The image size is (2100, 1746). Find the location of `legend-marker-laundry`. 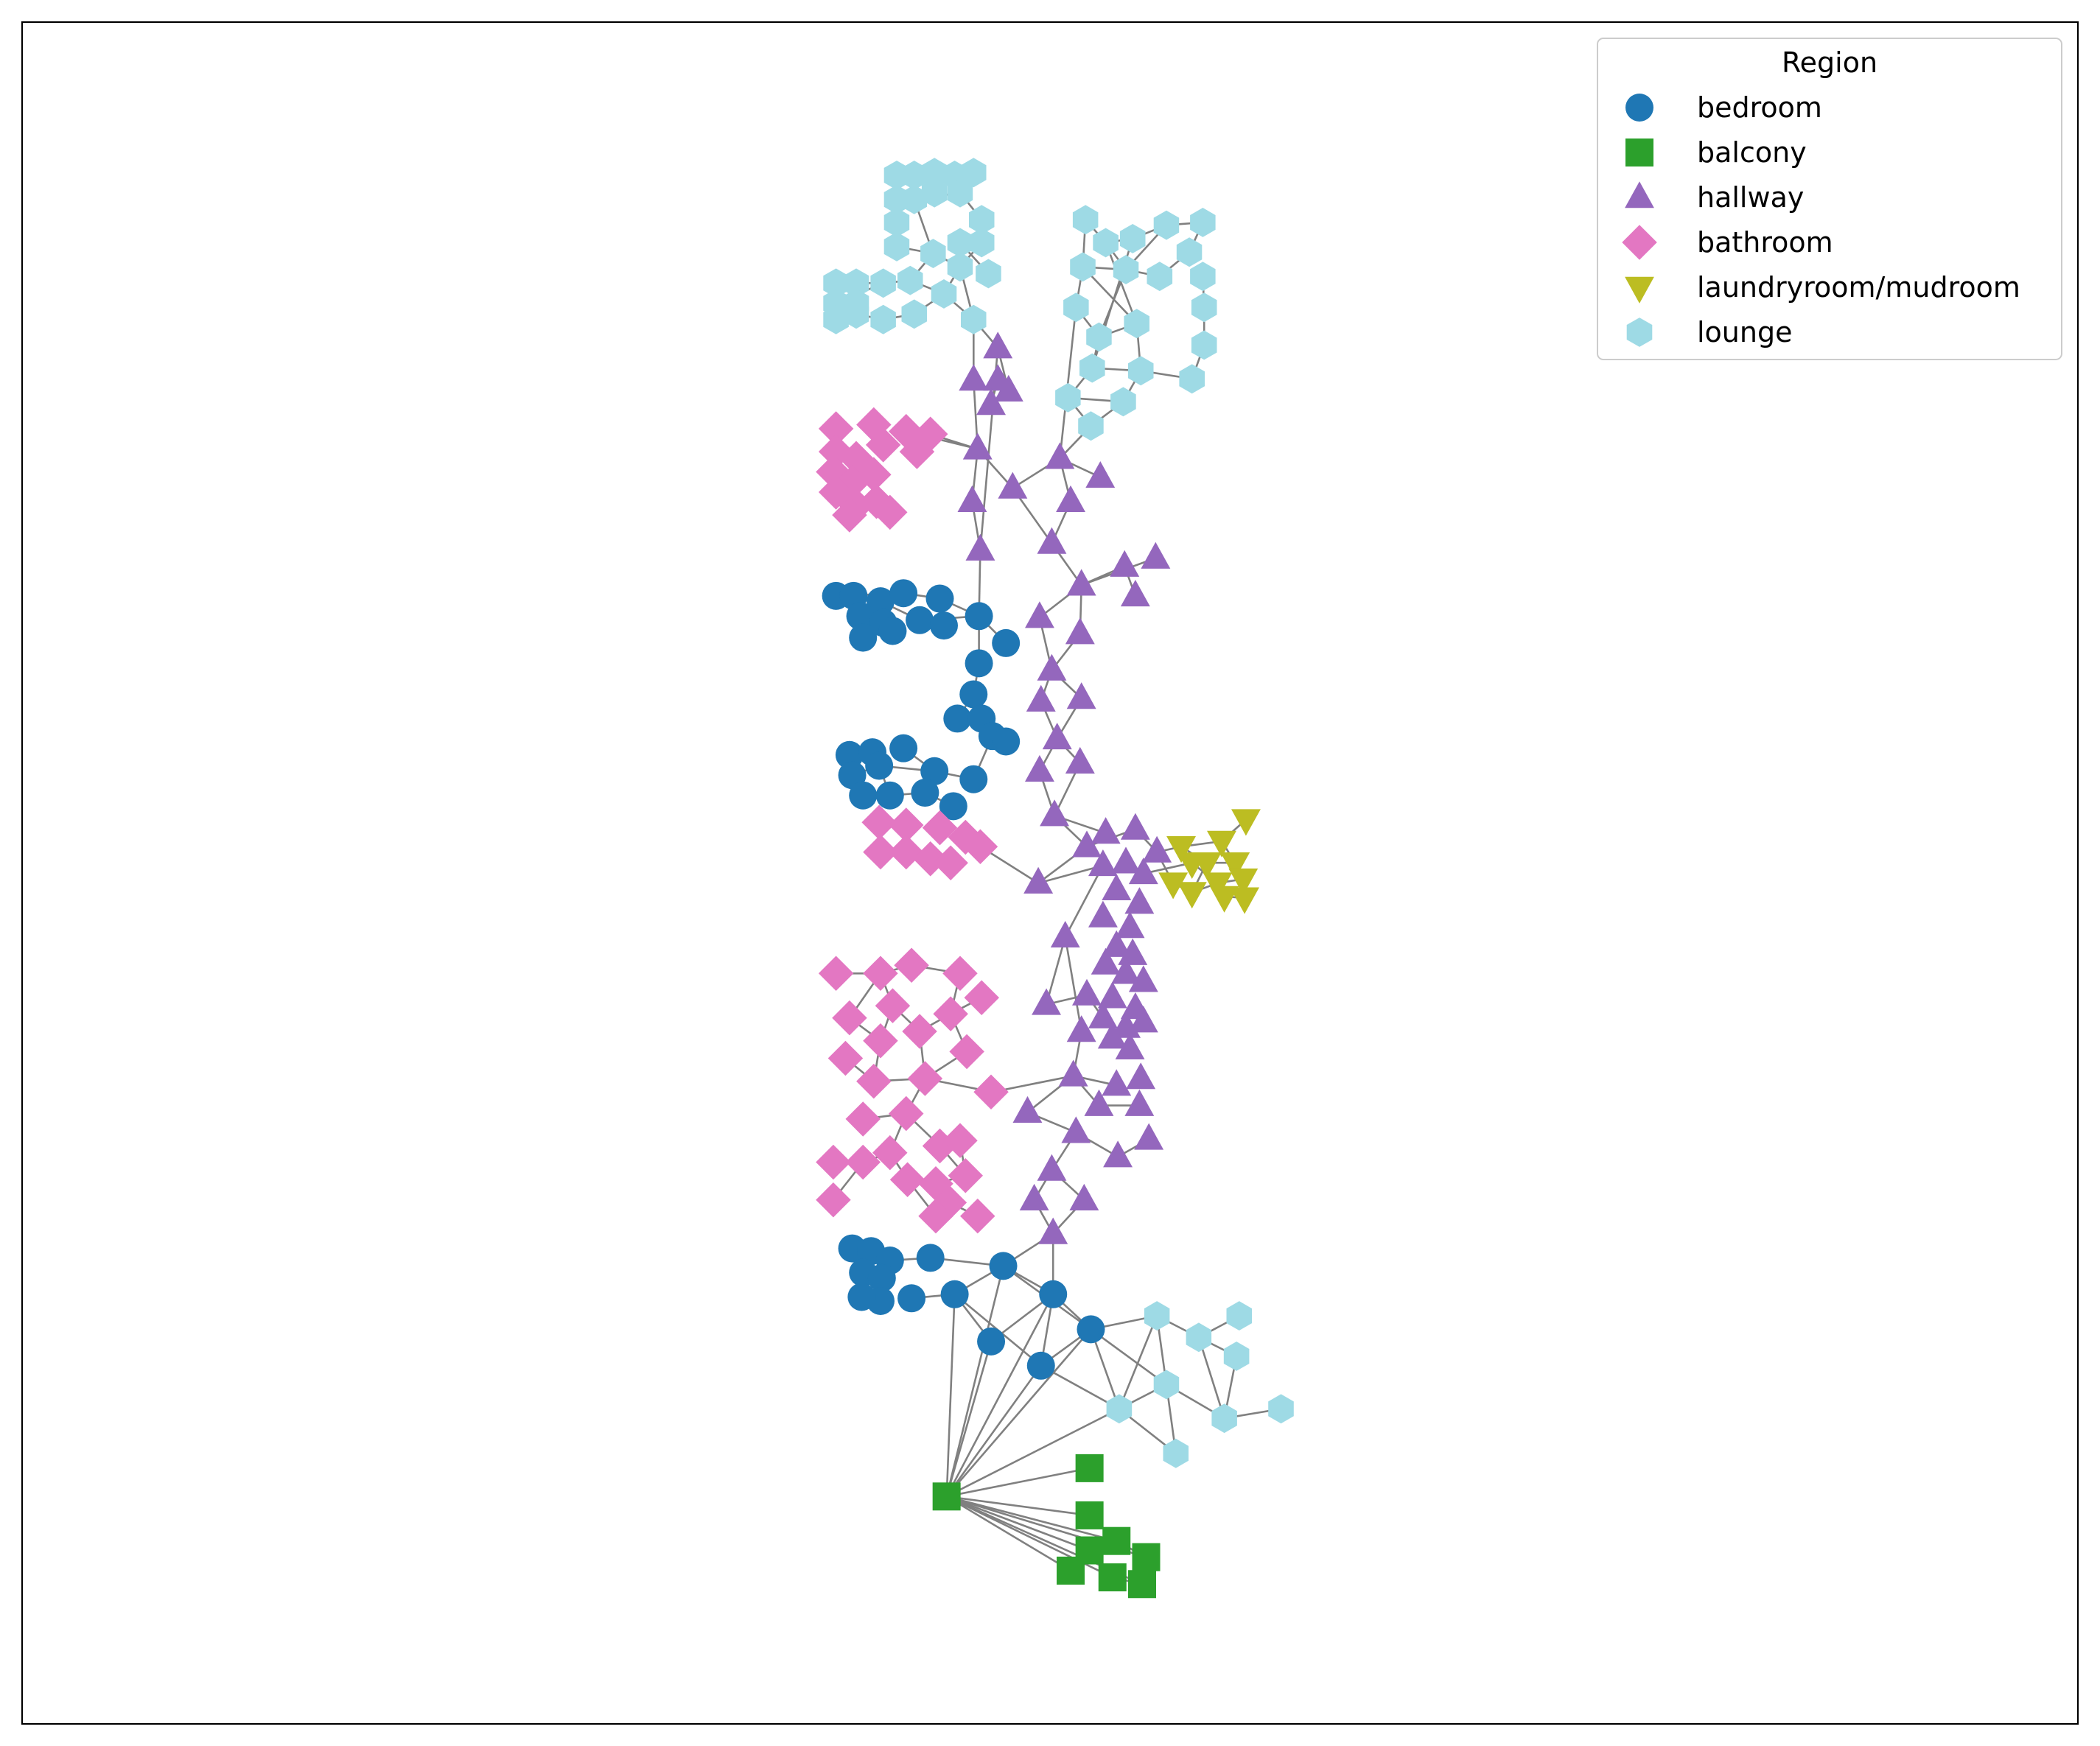

legend-marker-laundry is located at coordinates (1639, 290).